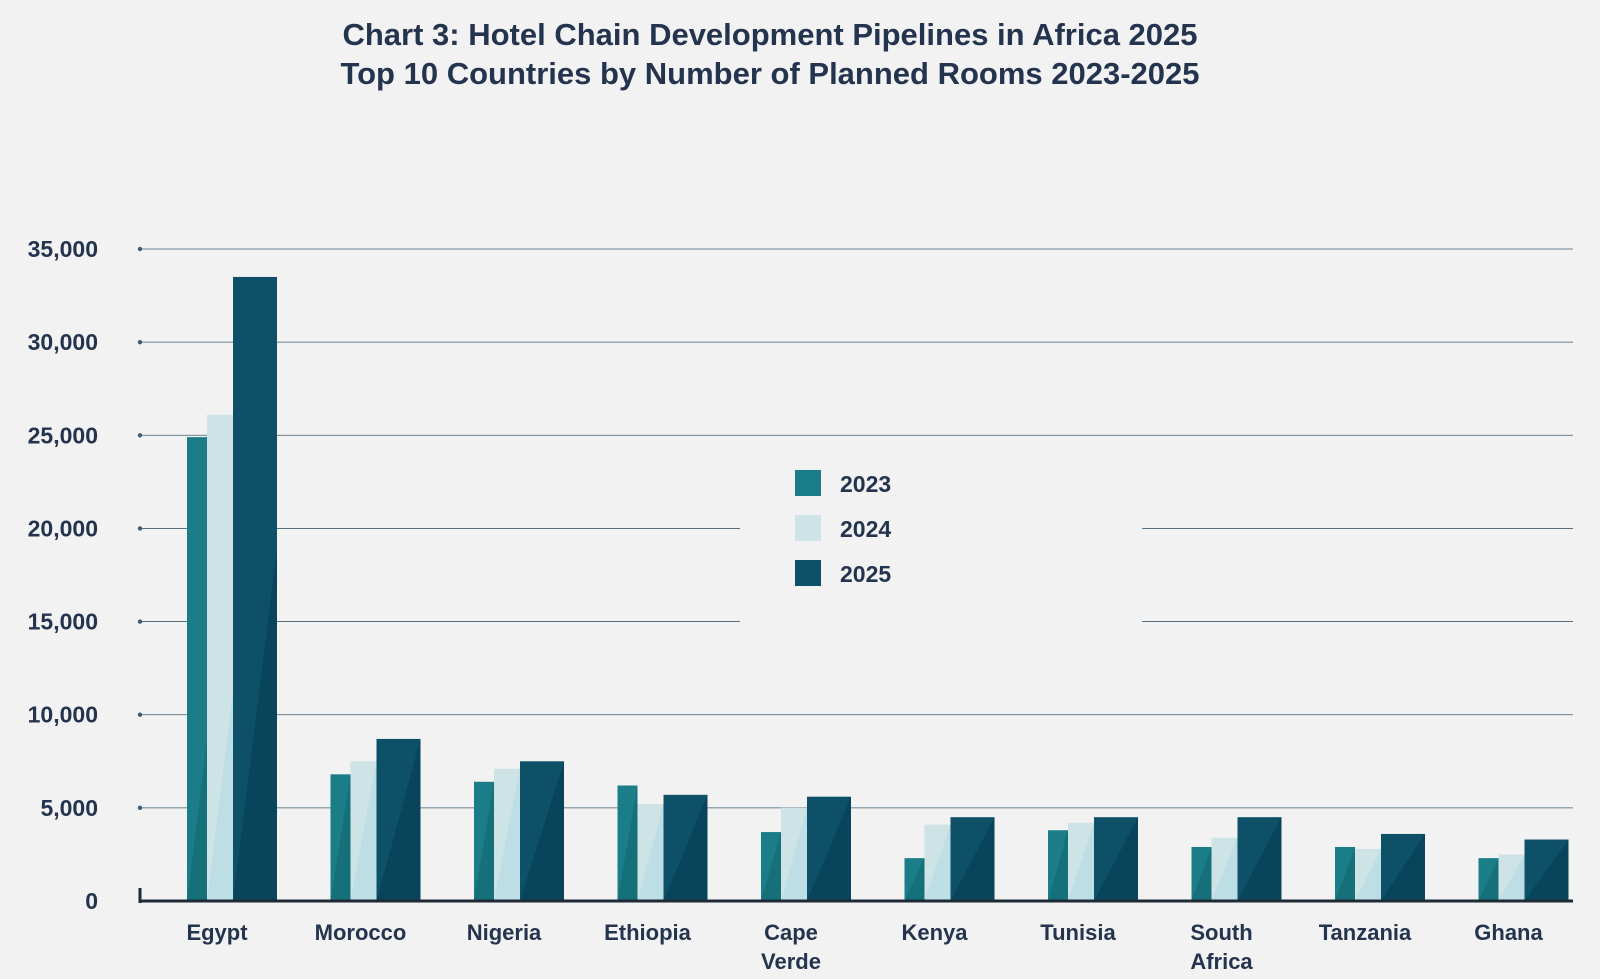 This screenshot has height=979, width=1600. What do you see at coordinates (197, 669) in the screenshot?
I see `bar-2023-egypt` at bounding box center [197, 669].